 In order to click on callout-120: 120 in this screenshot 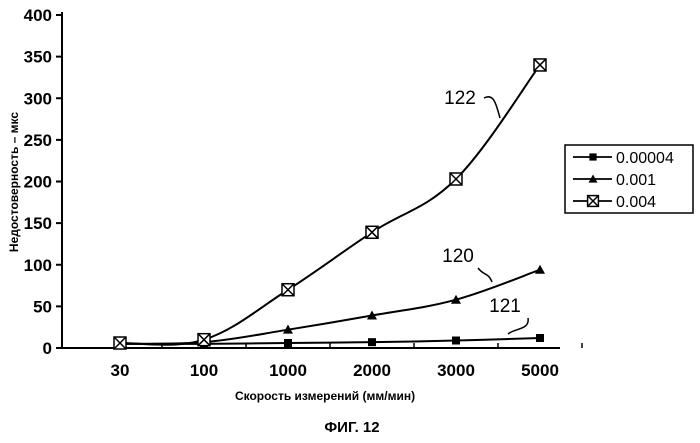, I will do `click(467, 264)`.